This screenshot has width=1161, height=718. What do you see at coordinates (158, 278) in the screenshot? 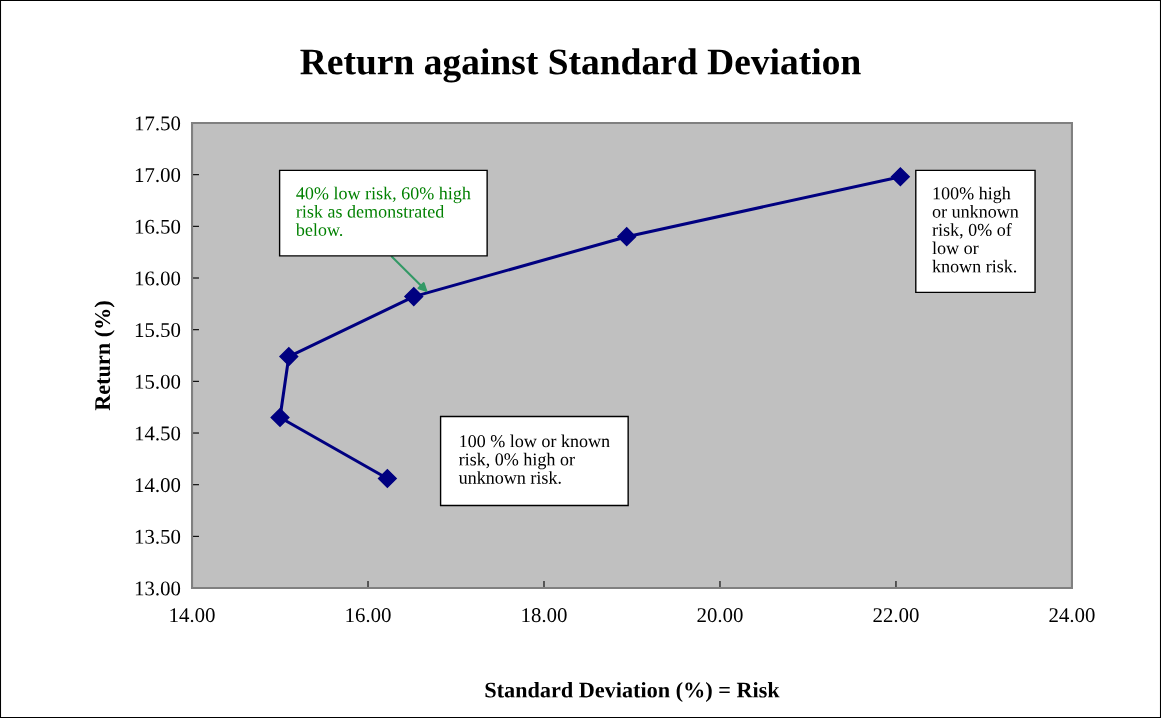
I see `y-tick-label: 16.00` at bounding box center [158, 278].